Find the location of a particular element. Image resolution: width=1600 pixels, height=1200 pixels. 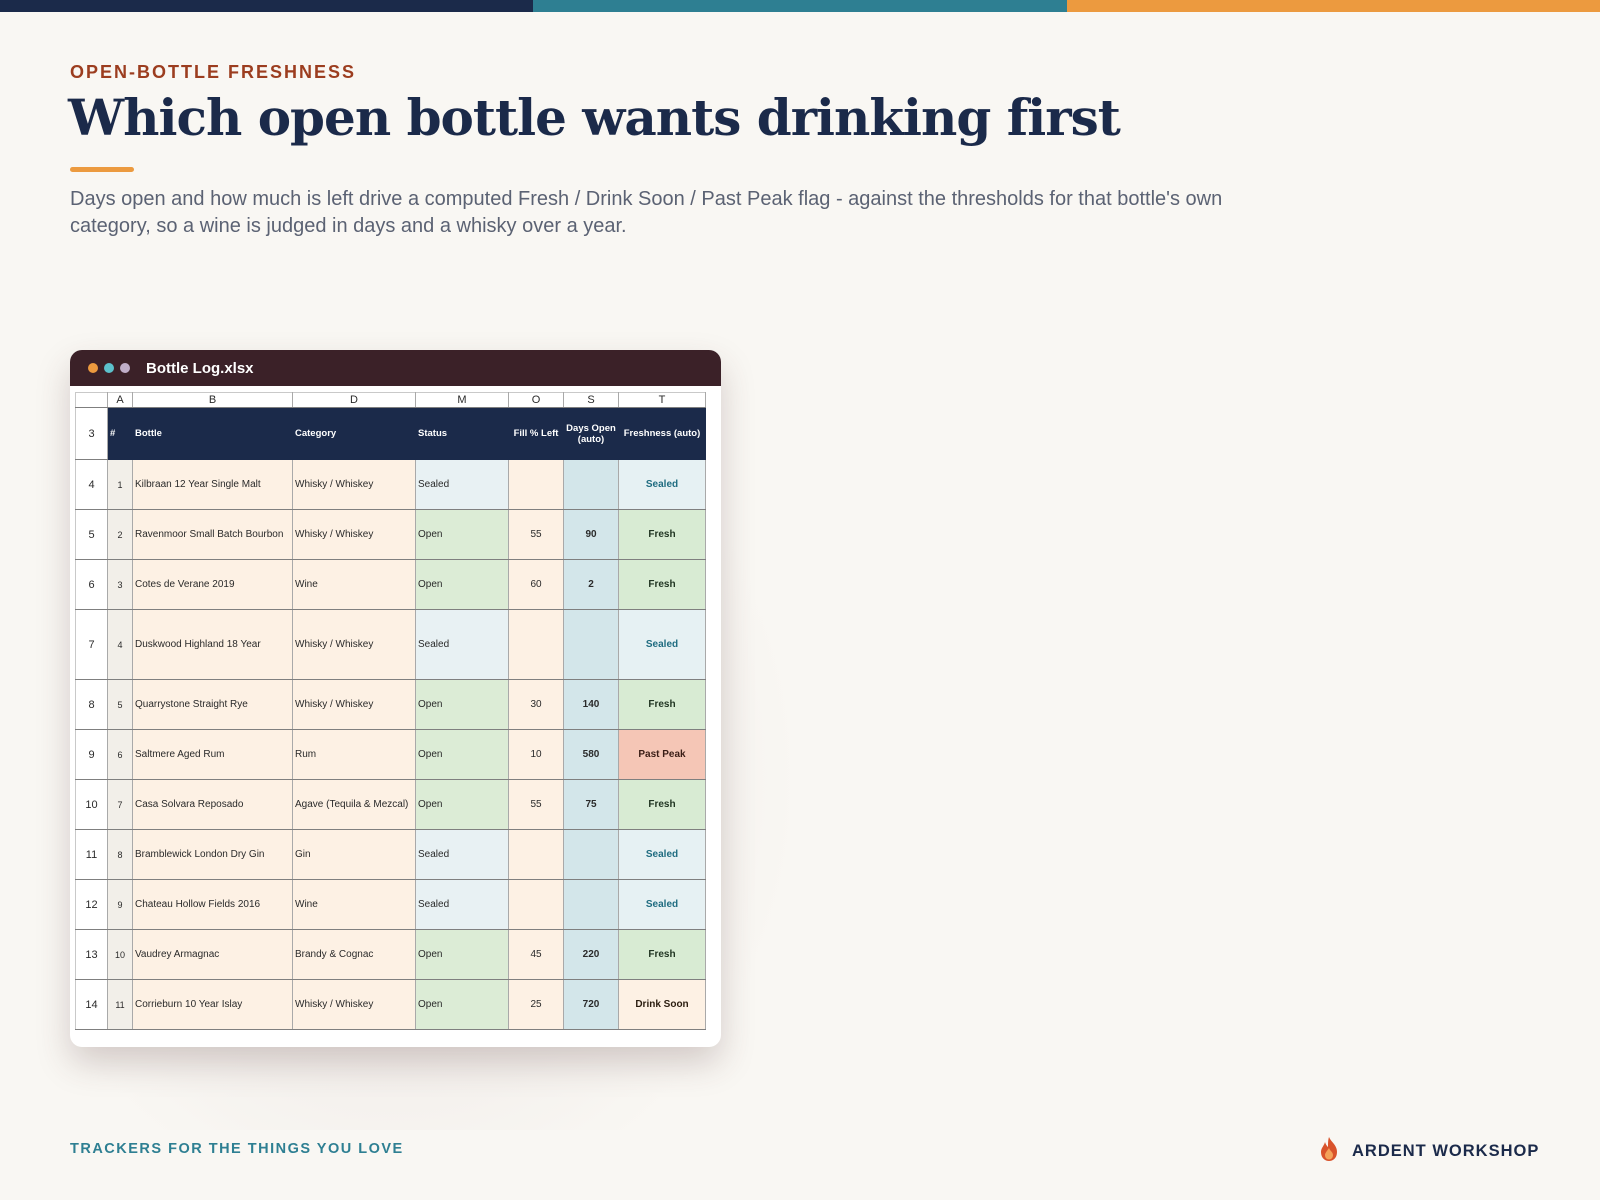

cell-index: 9 is located at coordinates (120, 904).